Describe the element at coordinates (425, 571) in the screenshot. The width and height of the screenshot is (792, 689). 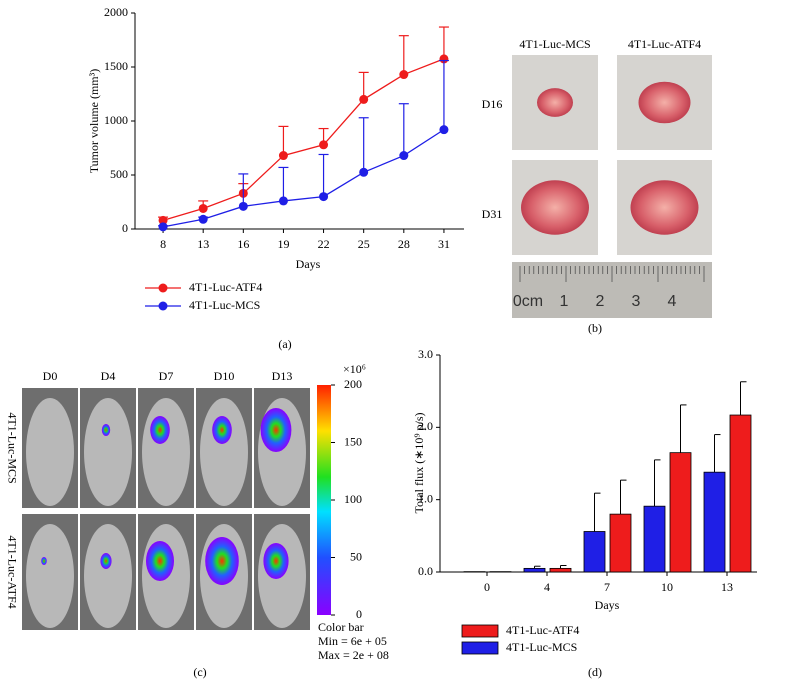
I see `y-tick-label: 0.0` at that location.